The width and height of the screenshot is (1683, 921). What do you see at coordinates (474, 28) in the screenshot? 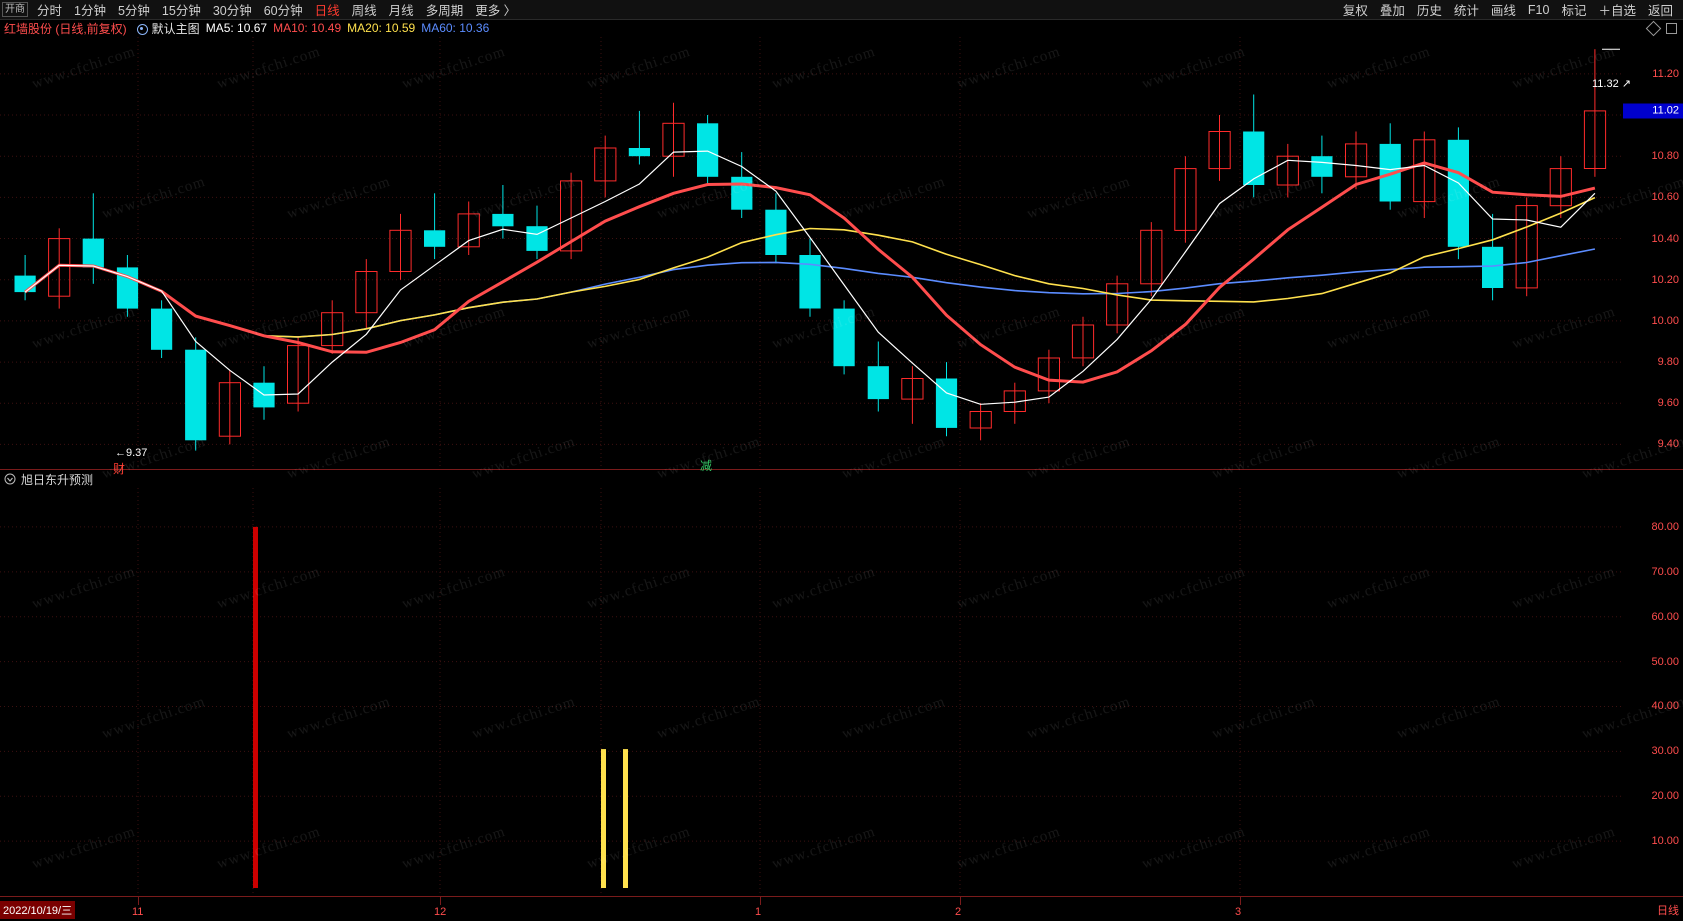
I see `ma60-value: 10.36` at bounding box center [474, 28].